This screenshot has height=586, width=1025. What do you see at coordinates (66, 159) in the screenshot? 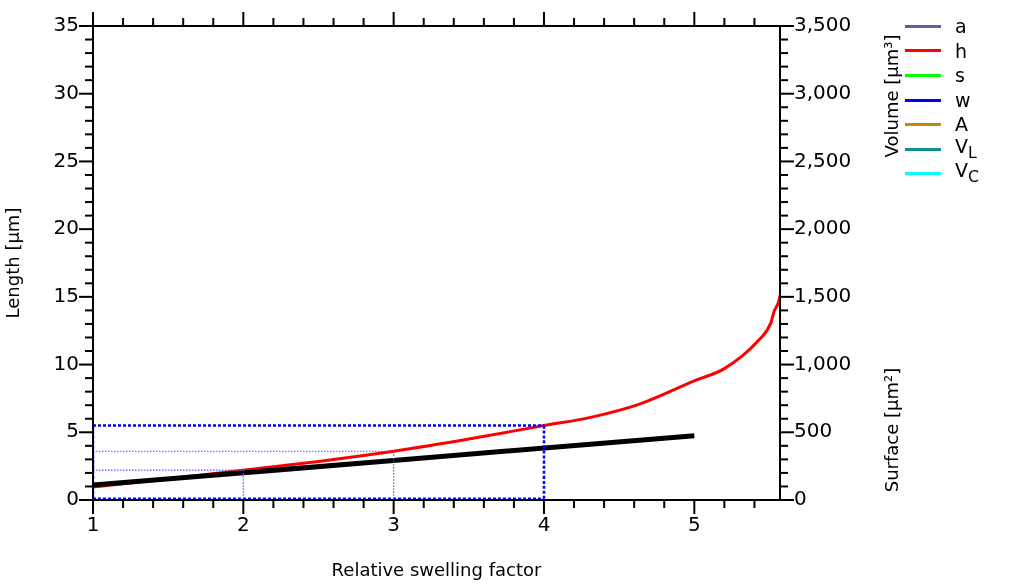
I see `y-tick-label: 25` at bounding box center [66, 159].